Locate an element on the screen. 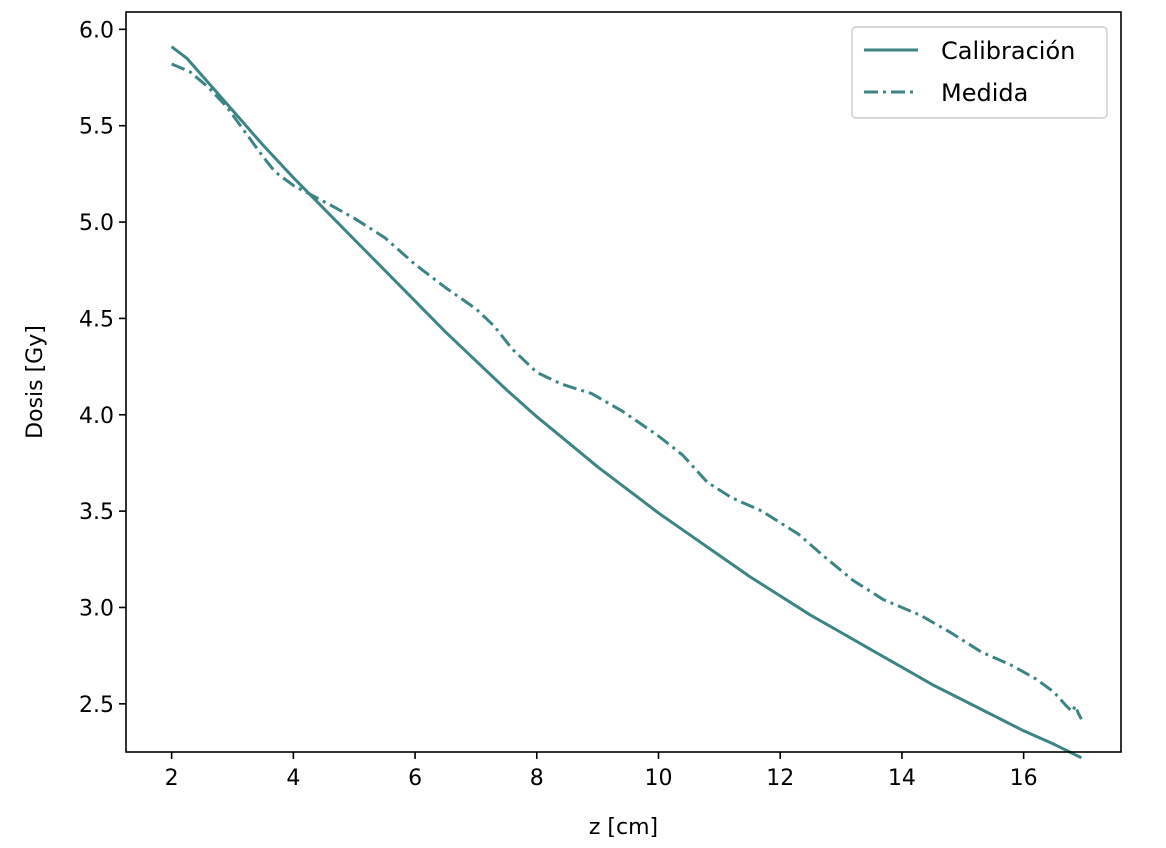 The width and height of the screenshot is (1166, 848). legend-label-medida: Medida is located at coordinates (984, 93).